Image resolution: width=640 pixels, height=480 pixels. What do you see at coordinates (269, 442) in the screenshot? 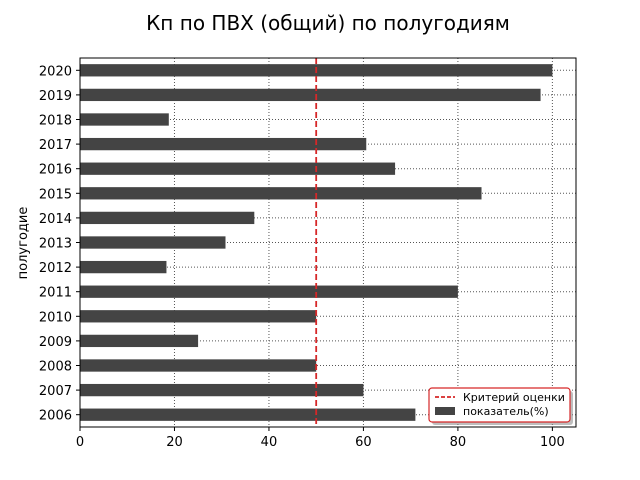
I see `x-tick-label: 40` at bounding box center [269, 442].